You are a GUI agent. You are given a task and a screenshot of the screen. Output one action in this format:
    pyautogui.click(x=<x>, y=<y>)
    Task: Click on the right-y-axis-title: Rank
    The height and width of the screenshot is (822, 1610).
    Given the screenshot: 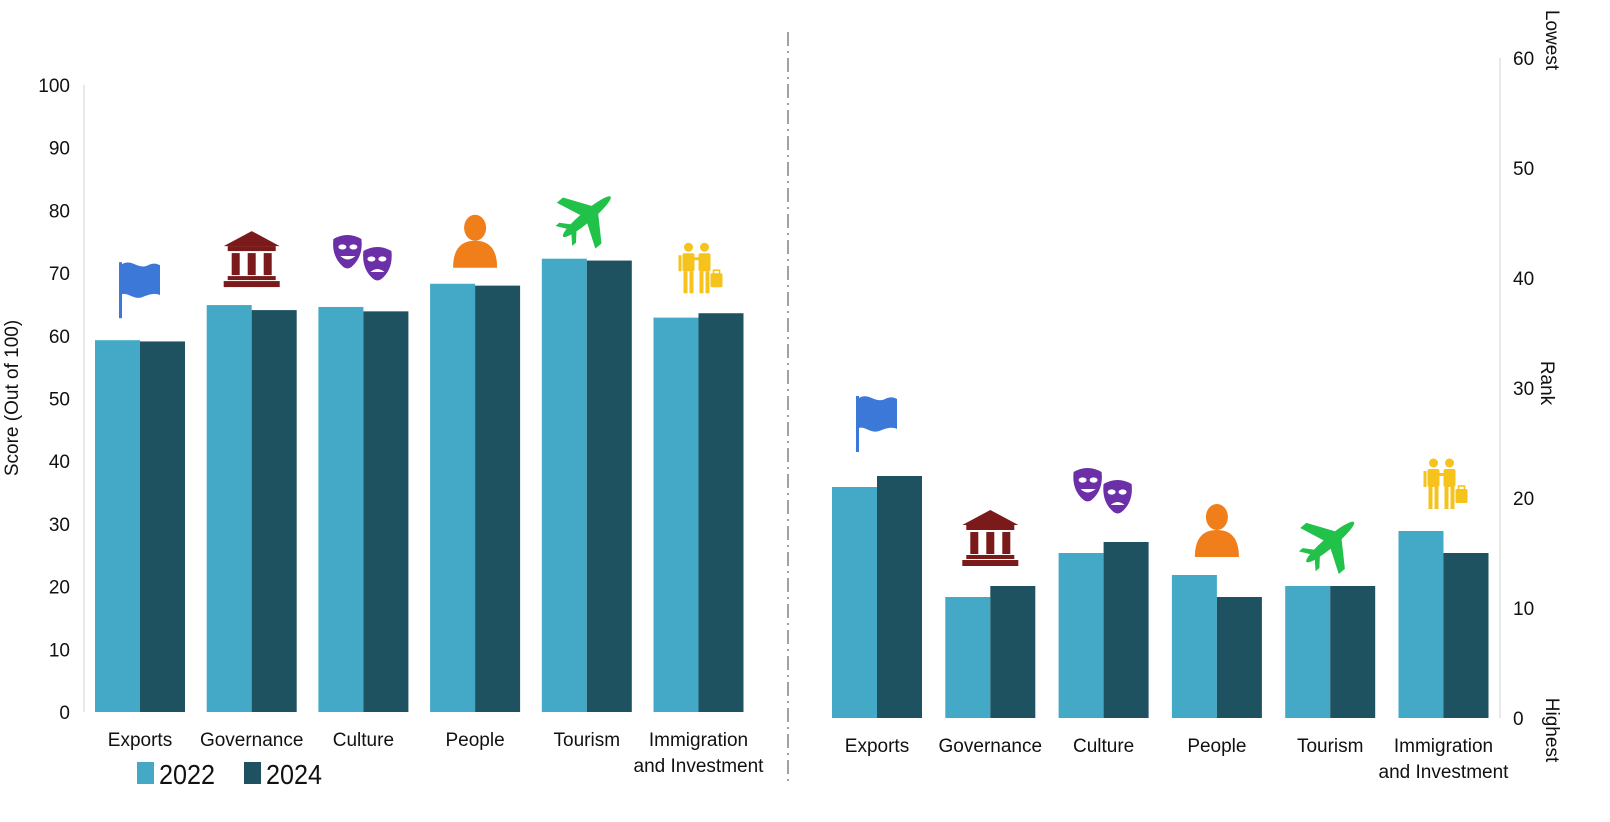 What is the action you would take?
    pyautogui.click(x=1546, y=383)
    